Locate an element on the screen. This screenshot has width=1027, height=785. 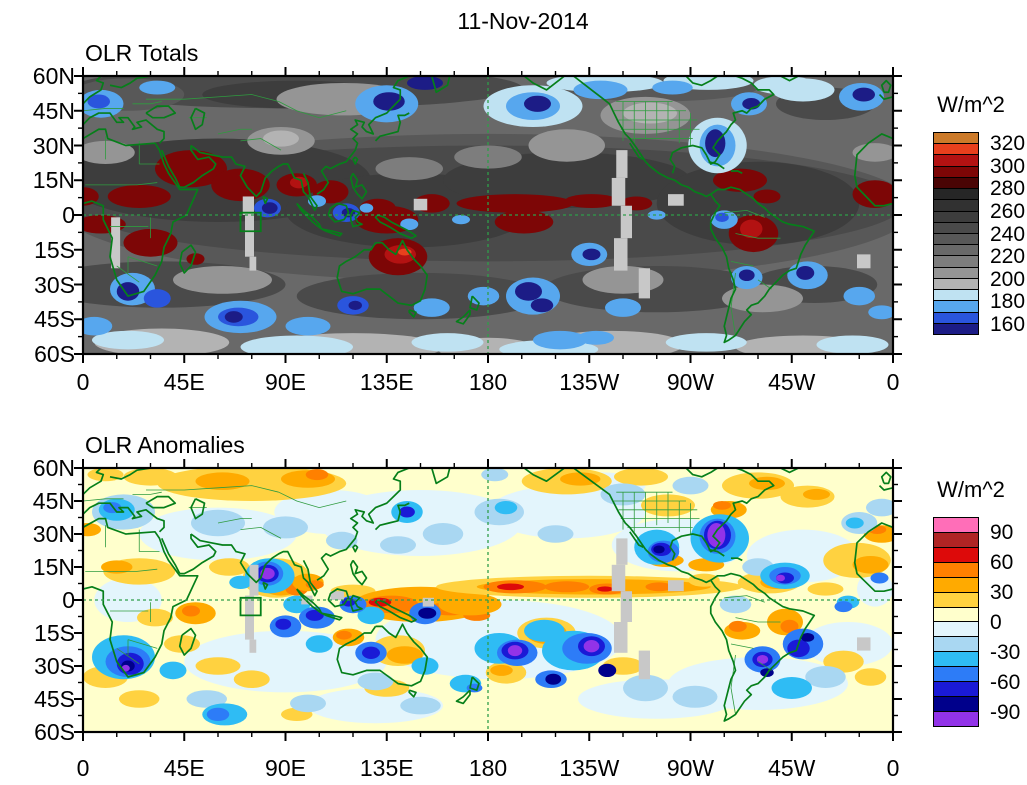
y-tick-label: 30N is located at coordinates (53, 534).